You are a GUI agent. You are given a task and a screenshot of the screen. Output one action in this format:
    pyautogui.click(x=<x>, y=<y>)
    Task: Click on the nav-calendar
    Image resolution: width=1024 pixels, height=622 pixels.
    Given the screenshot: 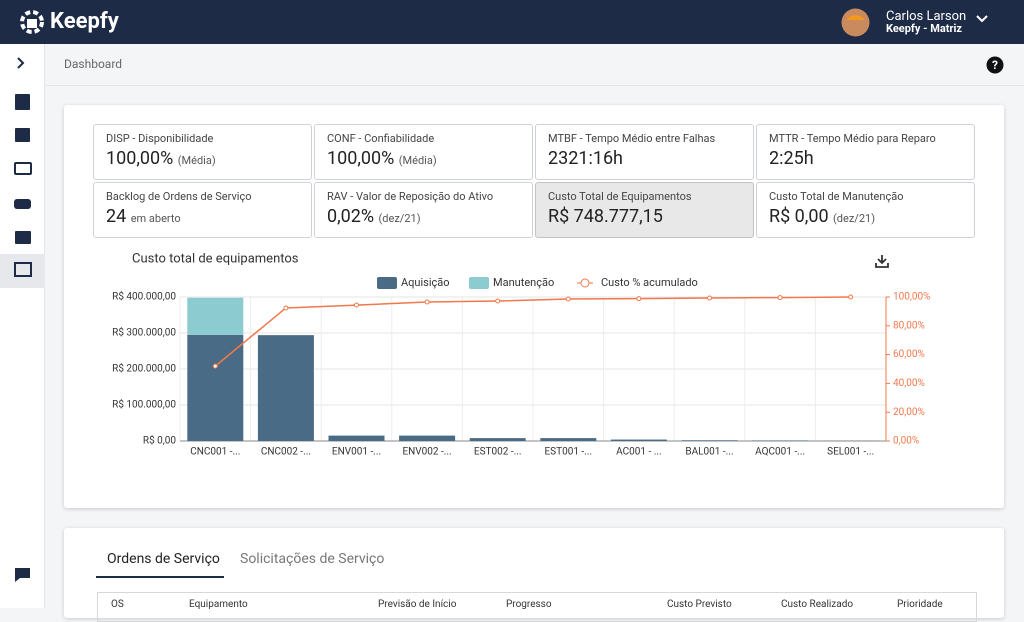 What is the action you would take?
    pyautogui.click(x=22, y=135)
    